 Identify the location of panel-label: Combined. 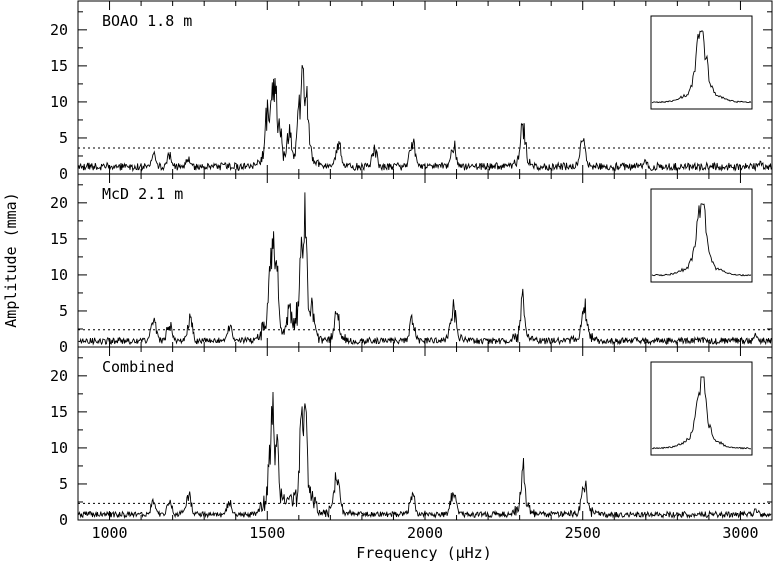
(138, 367).